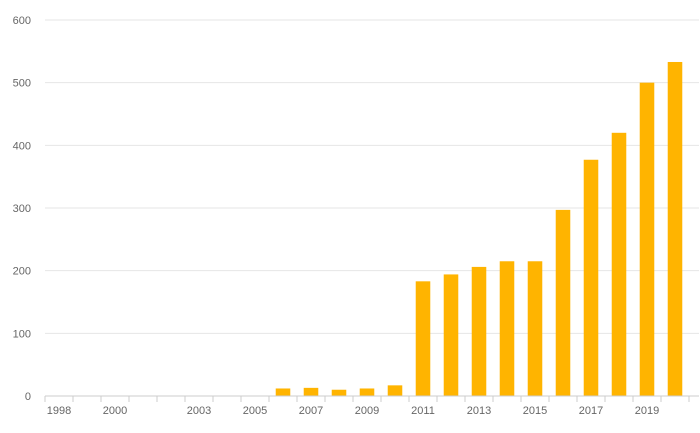  I want to click on bar-2006, so click(283, 392).